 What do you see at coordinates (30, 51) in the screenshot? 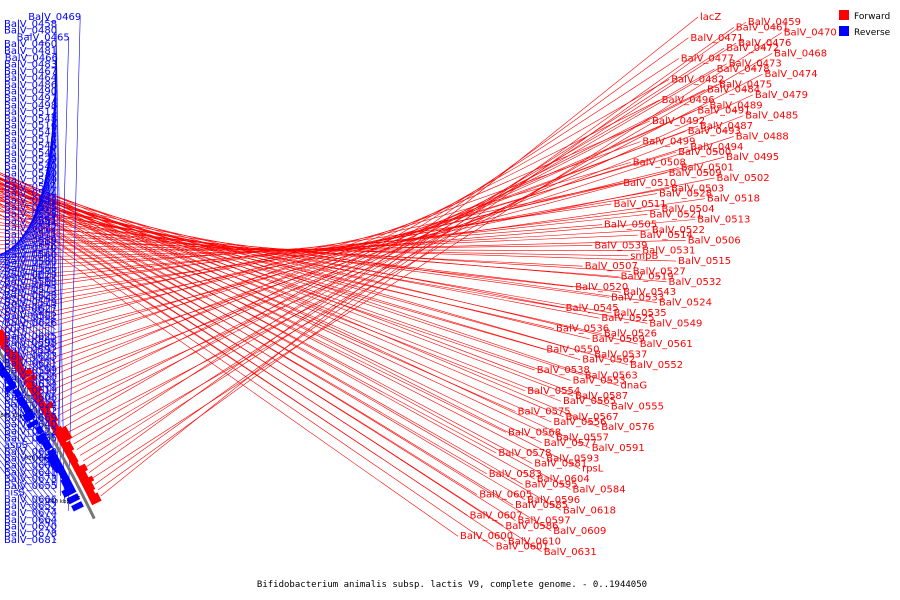
I see `reverse-gene-label: BalV_0481` at bounding box center [30, 51].